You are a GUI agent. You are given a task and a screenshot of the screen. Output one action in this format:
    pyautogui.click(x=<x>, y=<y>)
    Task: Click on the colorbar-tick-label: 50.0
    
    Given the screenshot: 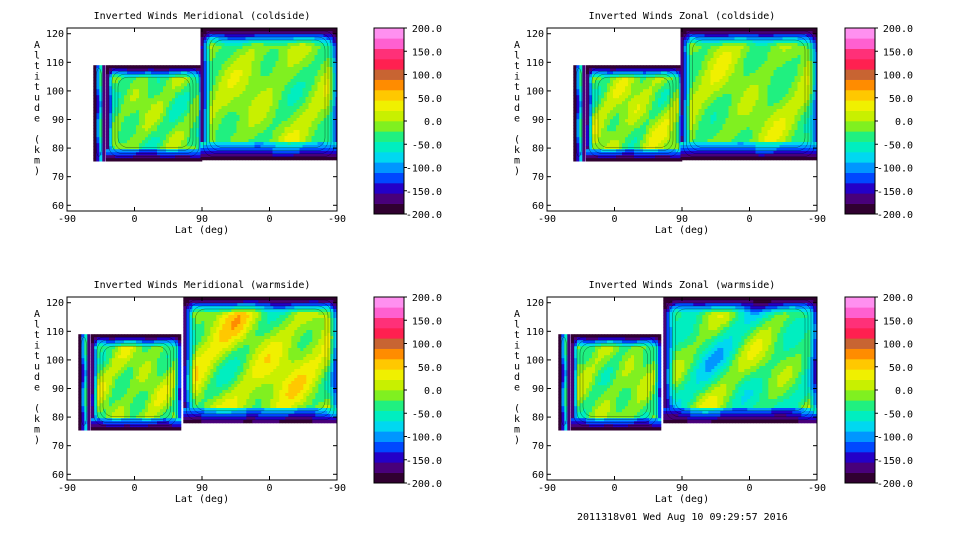 What is the action you would take?
    pyautogui.click(x=430, y=368)
    